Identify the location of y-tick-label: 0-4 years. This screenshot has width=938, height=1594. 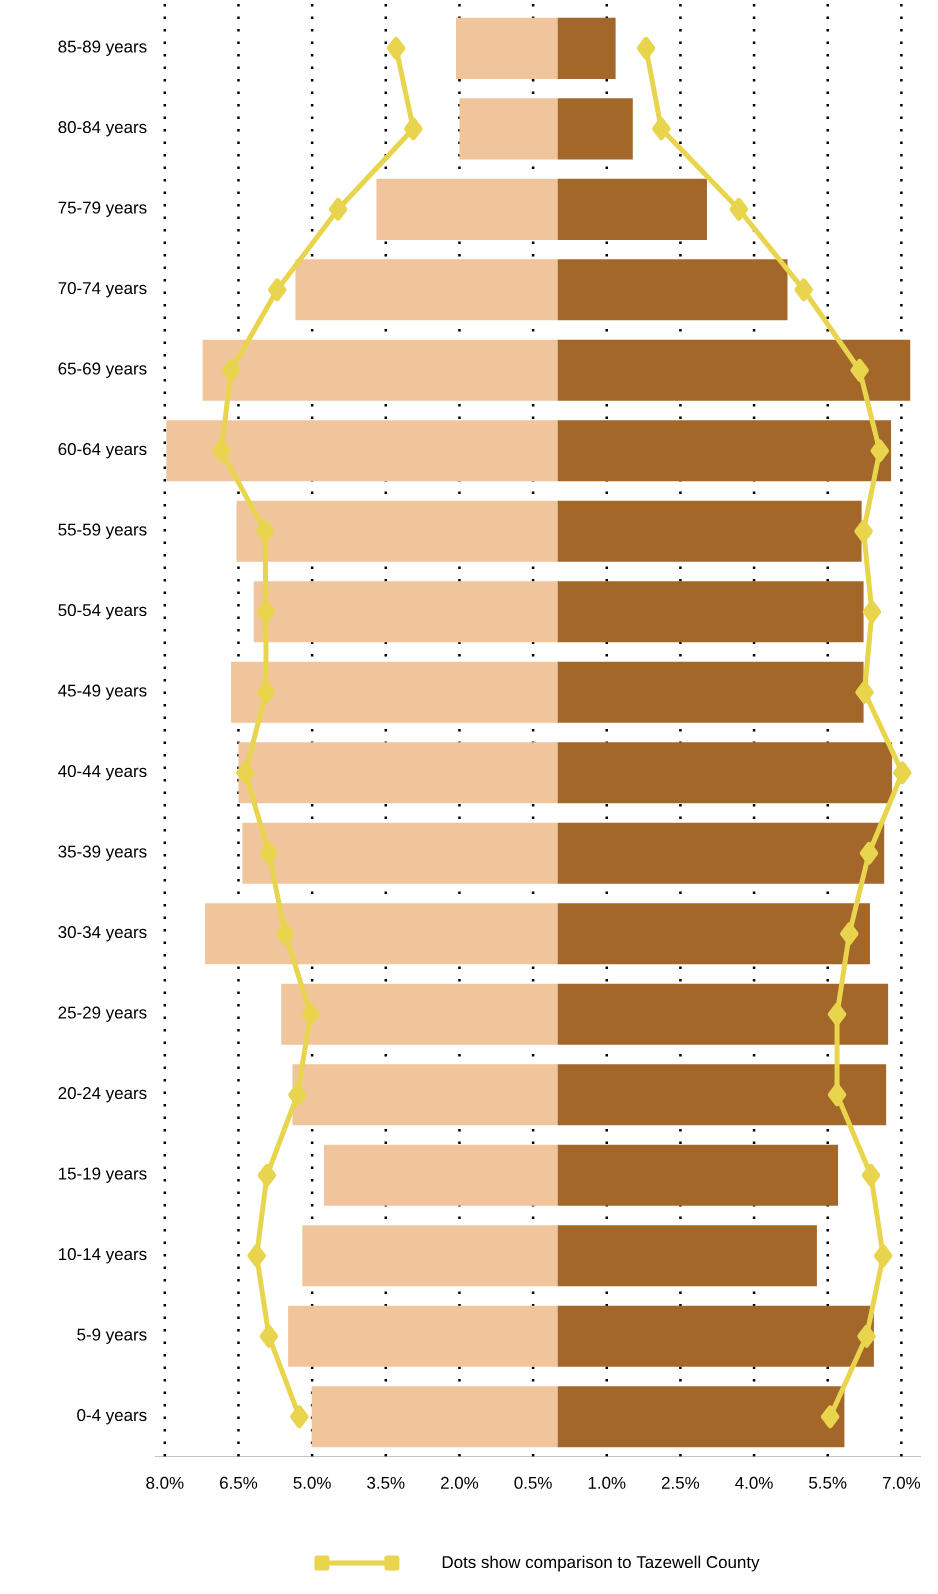
(112, 1417).